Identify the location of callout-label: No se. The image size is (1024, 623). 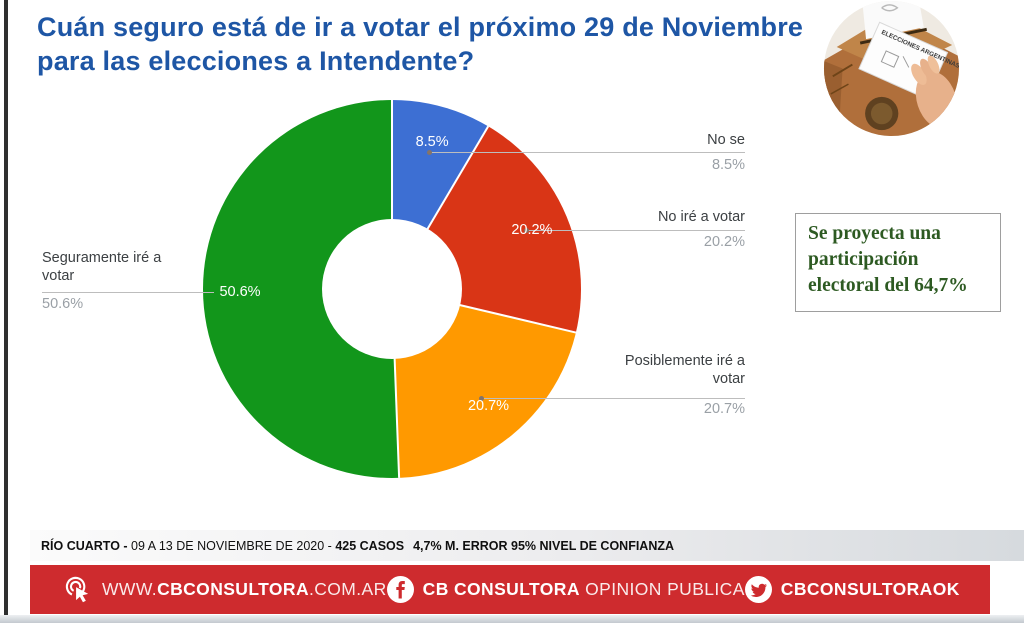
(726, 140).